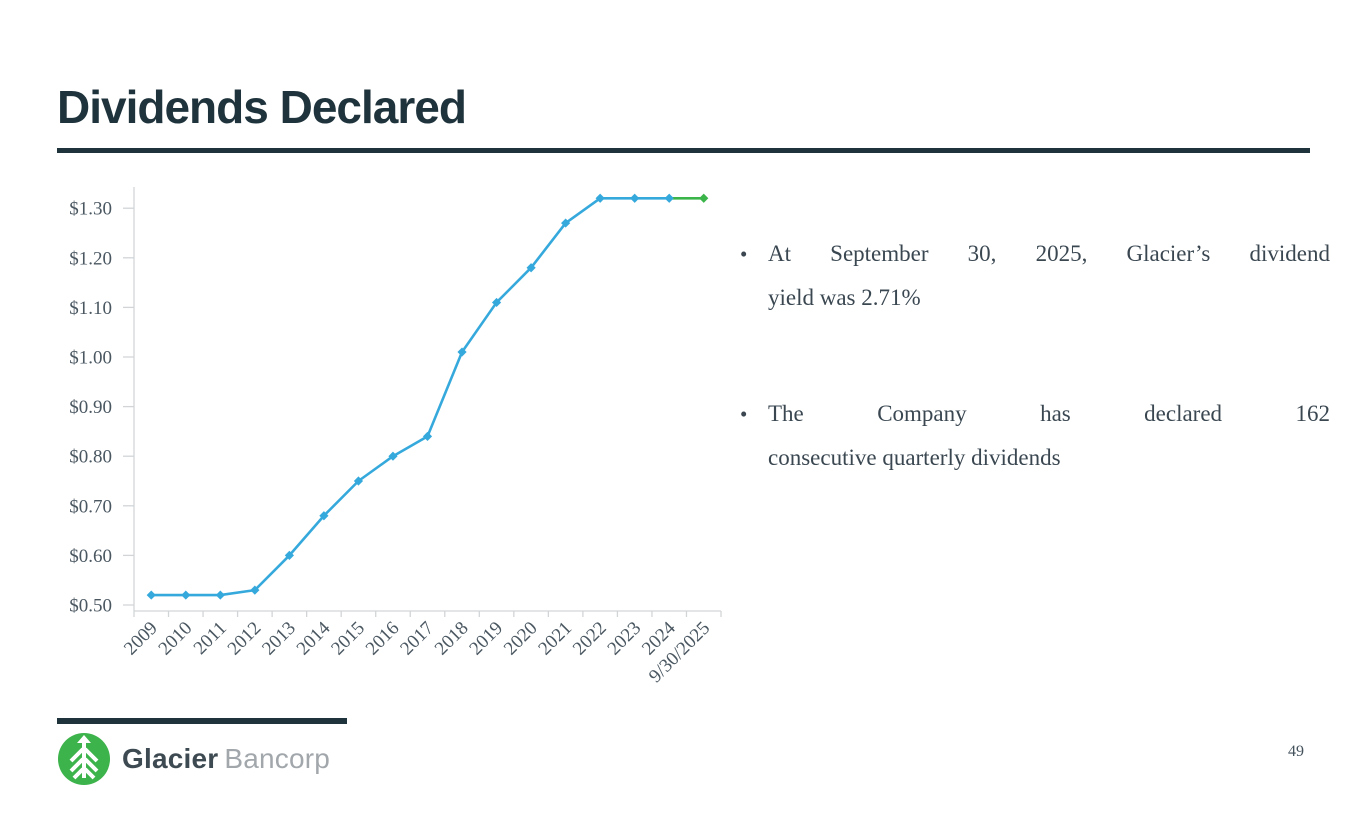 Image resolution: width=1365 pixels, height=829 pixels. What do you see at coordinates (277, 758) in the screenshot?
I see `logo-text-bancorp: Bancorp` at bounding box center [277, 758].